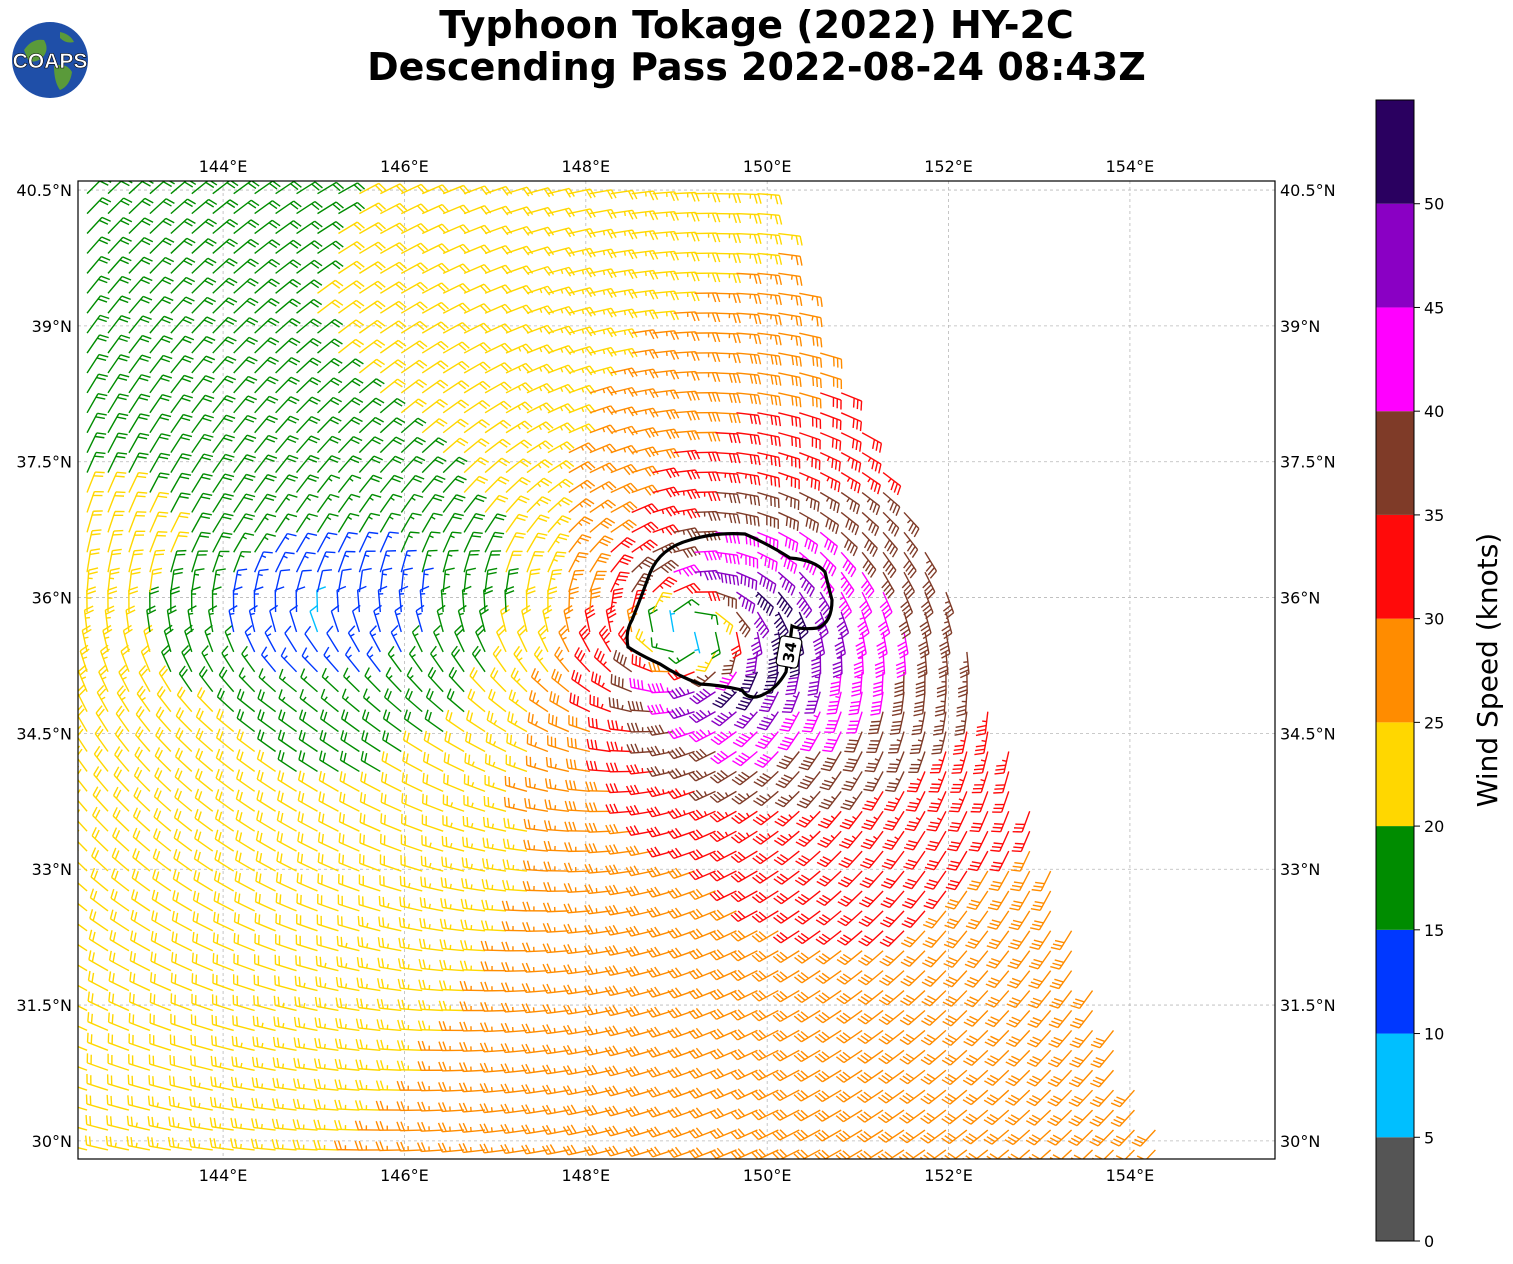 This screenshot has height=1264, width=1513. Describe the element at coordinates (767, 166) in the screenshot. I see `lon-tick-top: 150°E` at that location.